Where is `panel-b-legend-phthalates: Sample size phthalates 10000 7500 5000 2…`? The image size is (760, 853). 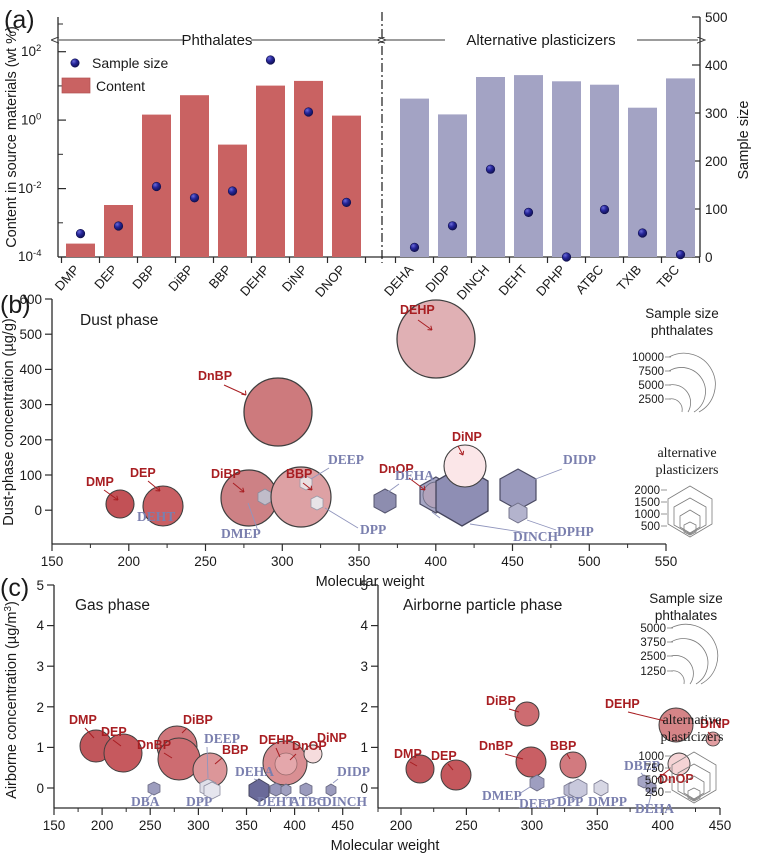
panel-b-legend-phthalates: Sample size phthalates 10000 7500 5000 2… is located at coordinates (675, 359).